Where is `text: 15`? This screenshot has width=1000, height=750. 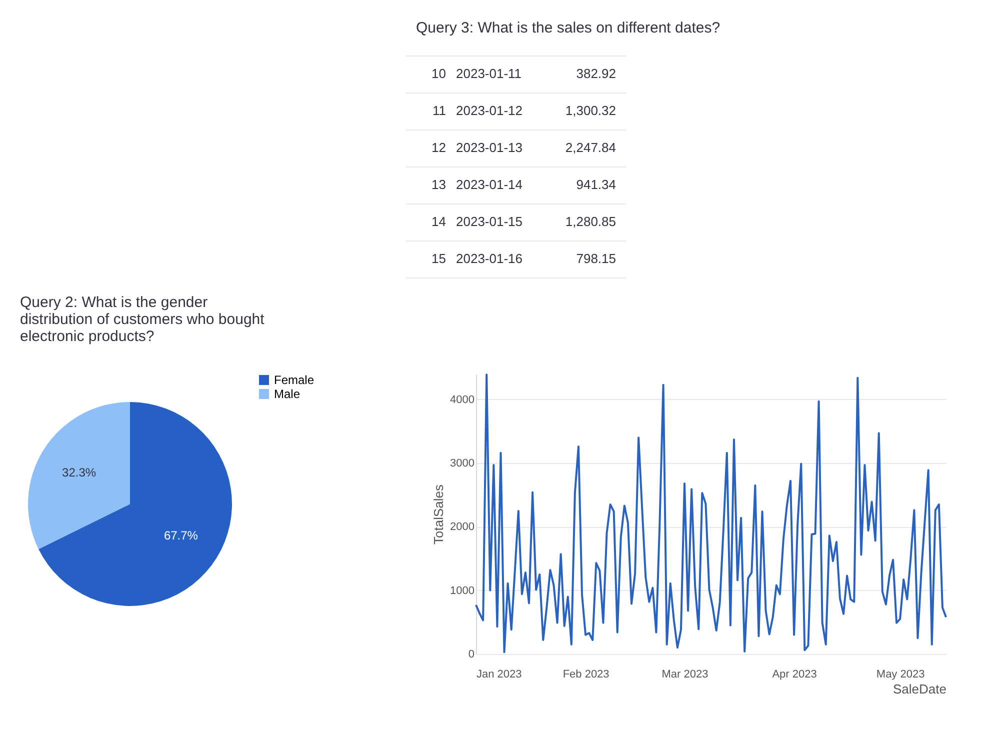 text: 15 is located at coordinates (439, 258).